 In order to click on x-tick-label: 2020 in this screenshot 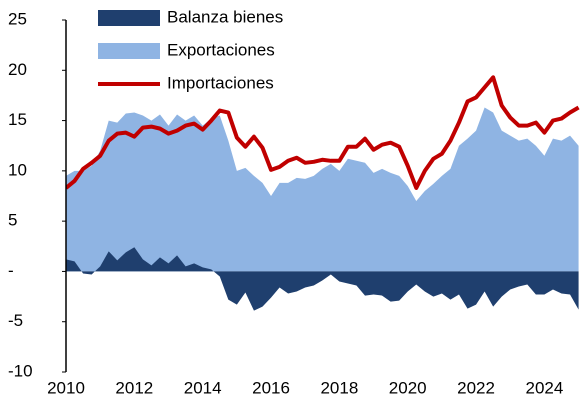, I will do `click(408, 387)`.